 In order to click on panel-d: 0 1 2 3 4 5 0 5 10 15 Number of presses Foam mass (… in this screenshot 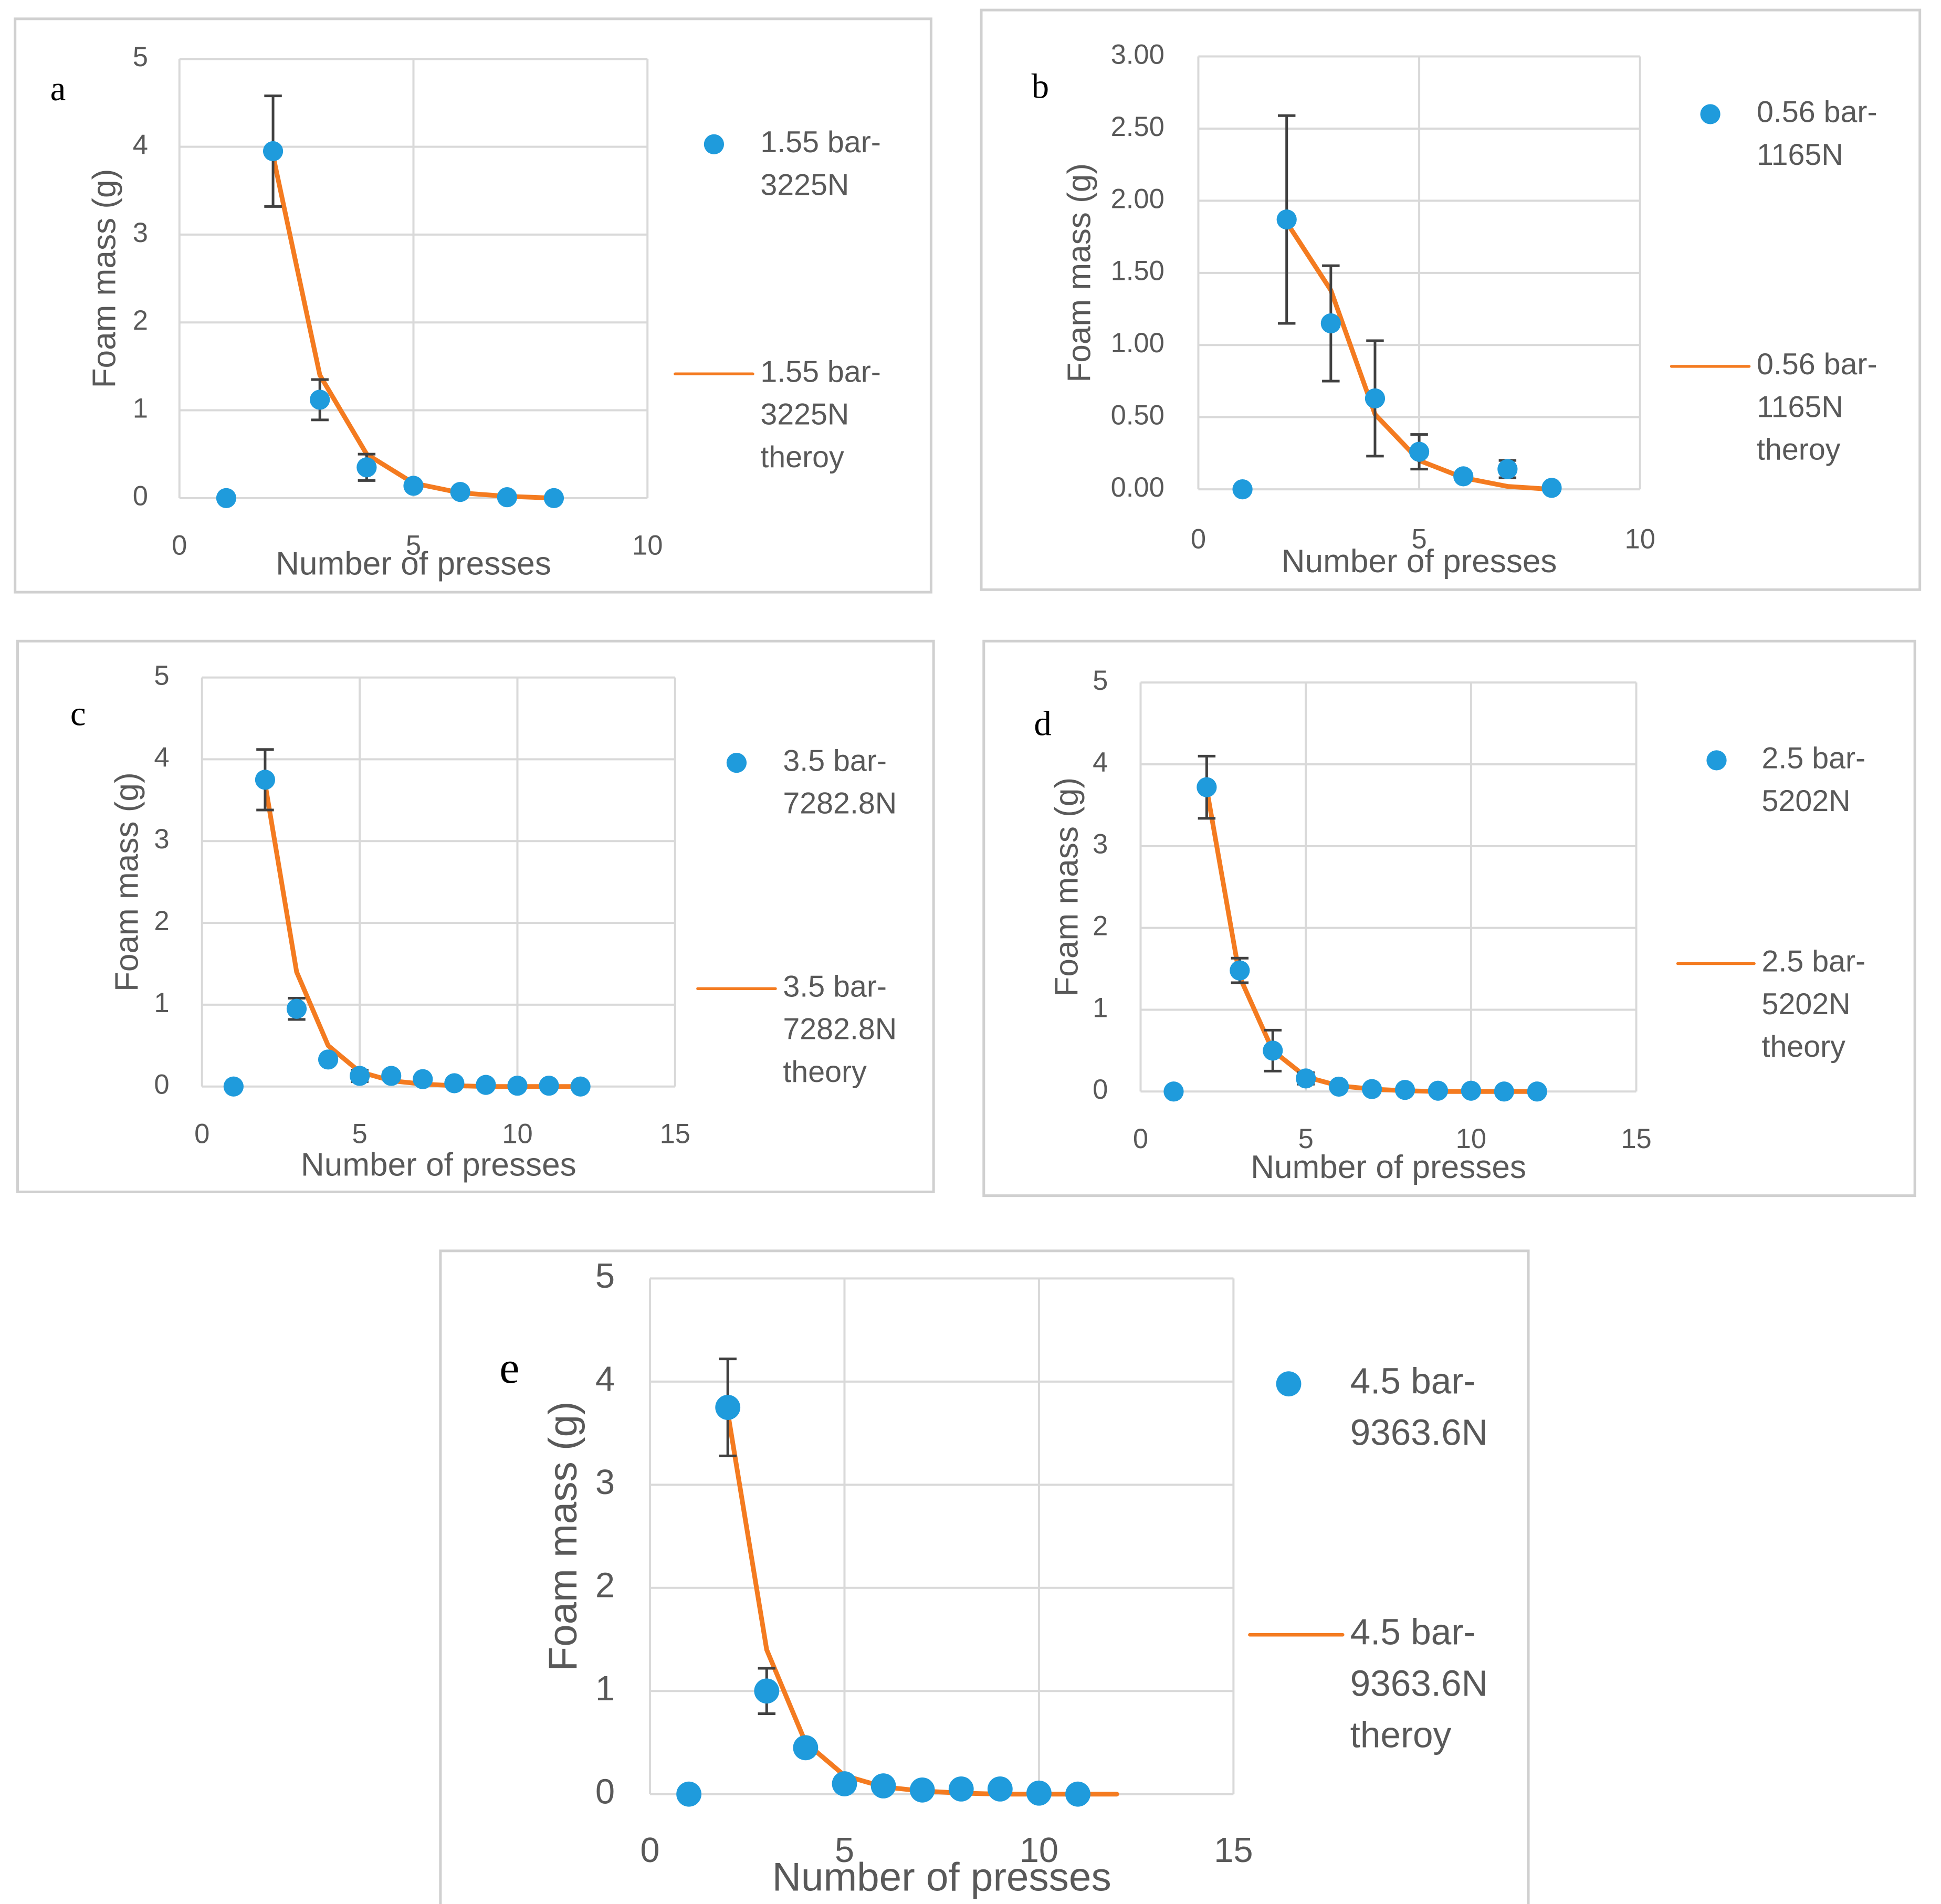, I will do `click(1449, 918)`.